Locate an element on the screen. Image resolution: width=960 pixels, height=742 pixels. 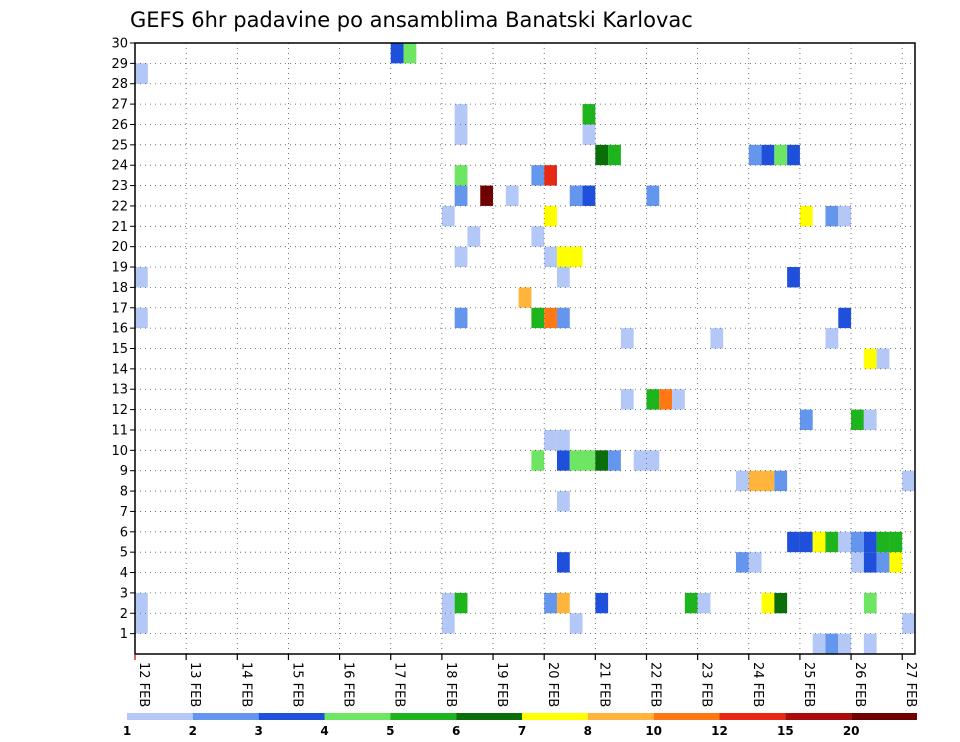
y-tick-label: 28 is located at coordinates (119, 84).